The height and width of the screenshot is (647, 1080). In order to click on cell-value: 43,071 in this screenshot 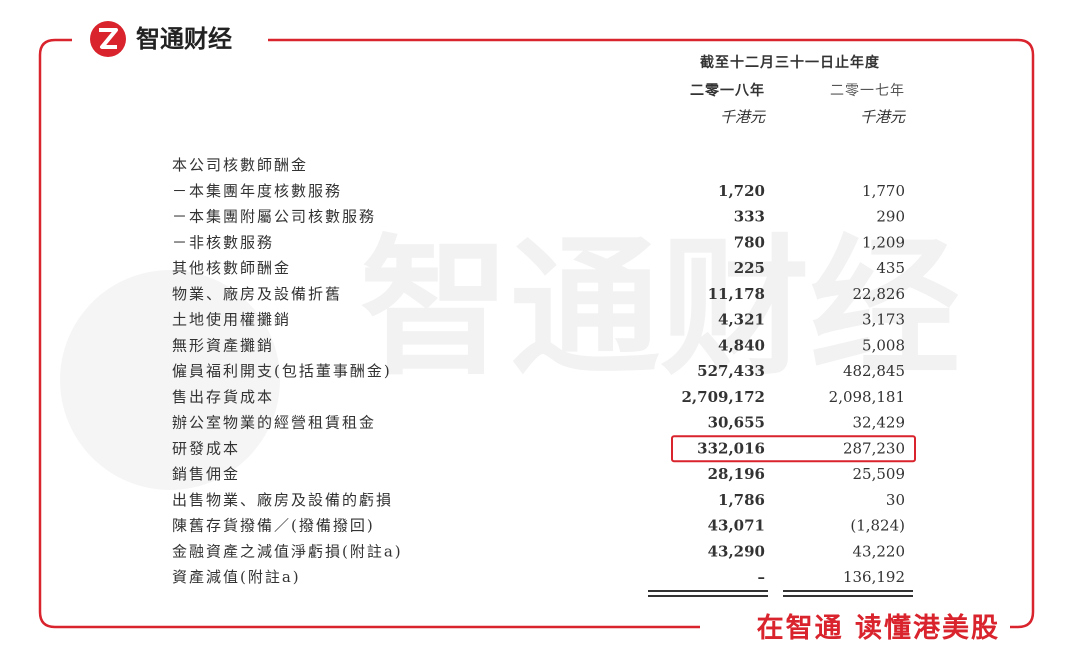, I will do `click(736, 526)`.